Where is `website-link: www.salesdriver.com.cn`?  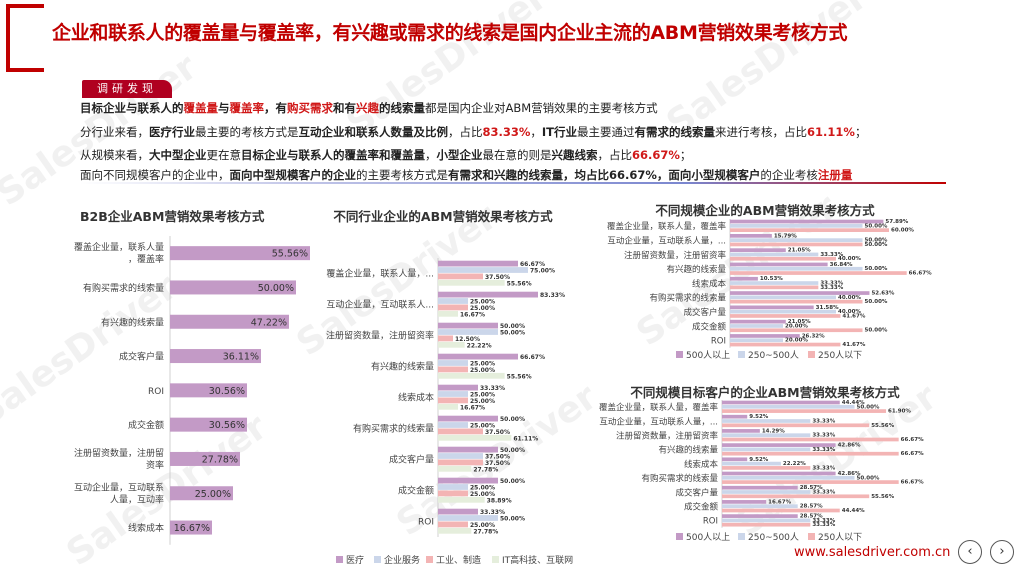
website-link: www.salesdriver.com.cn is located at coordinates (872, 552).